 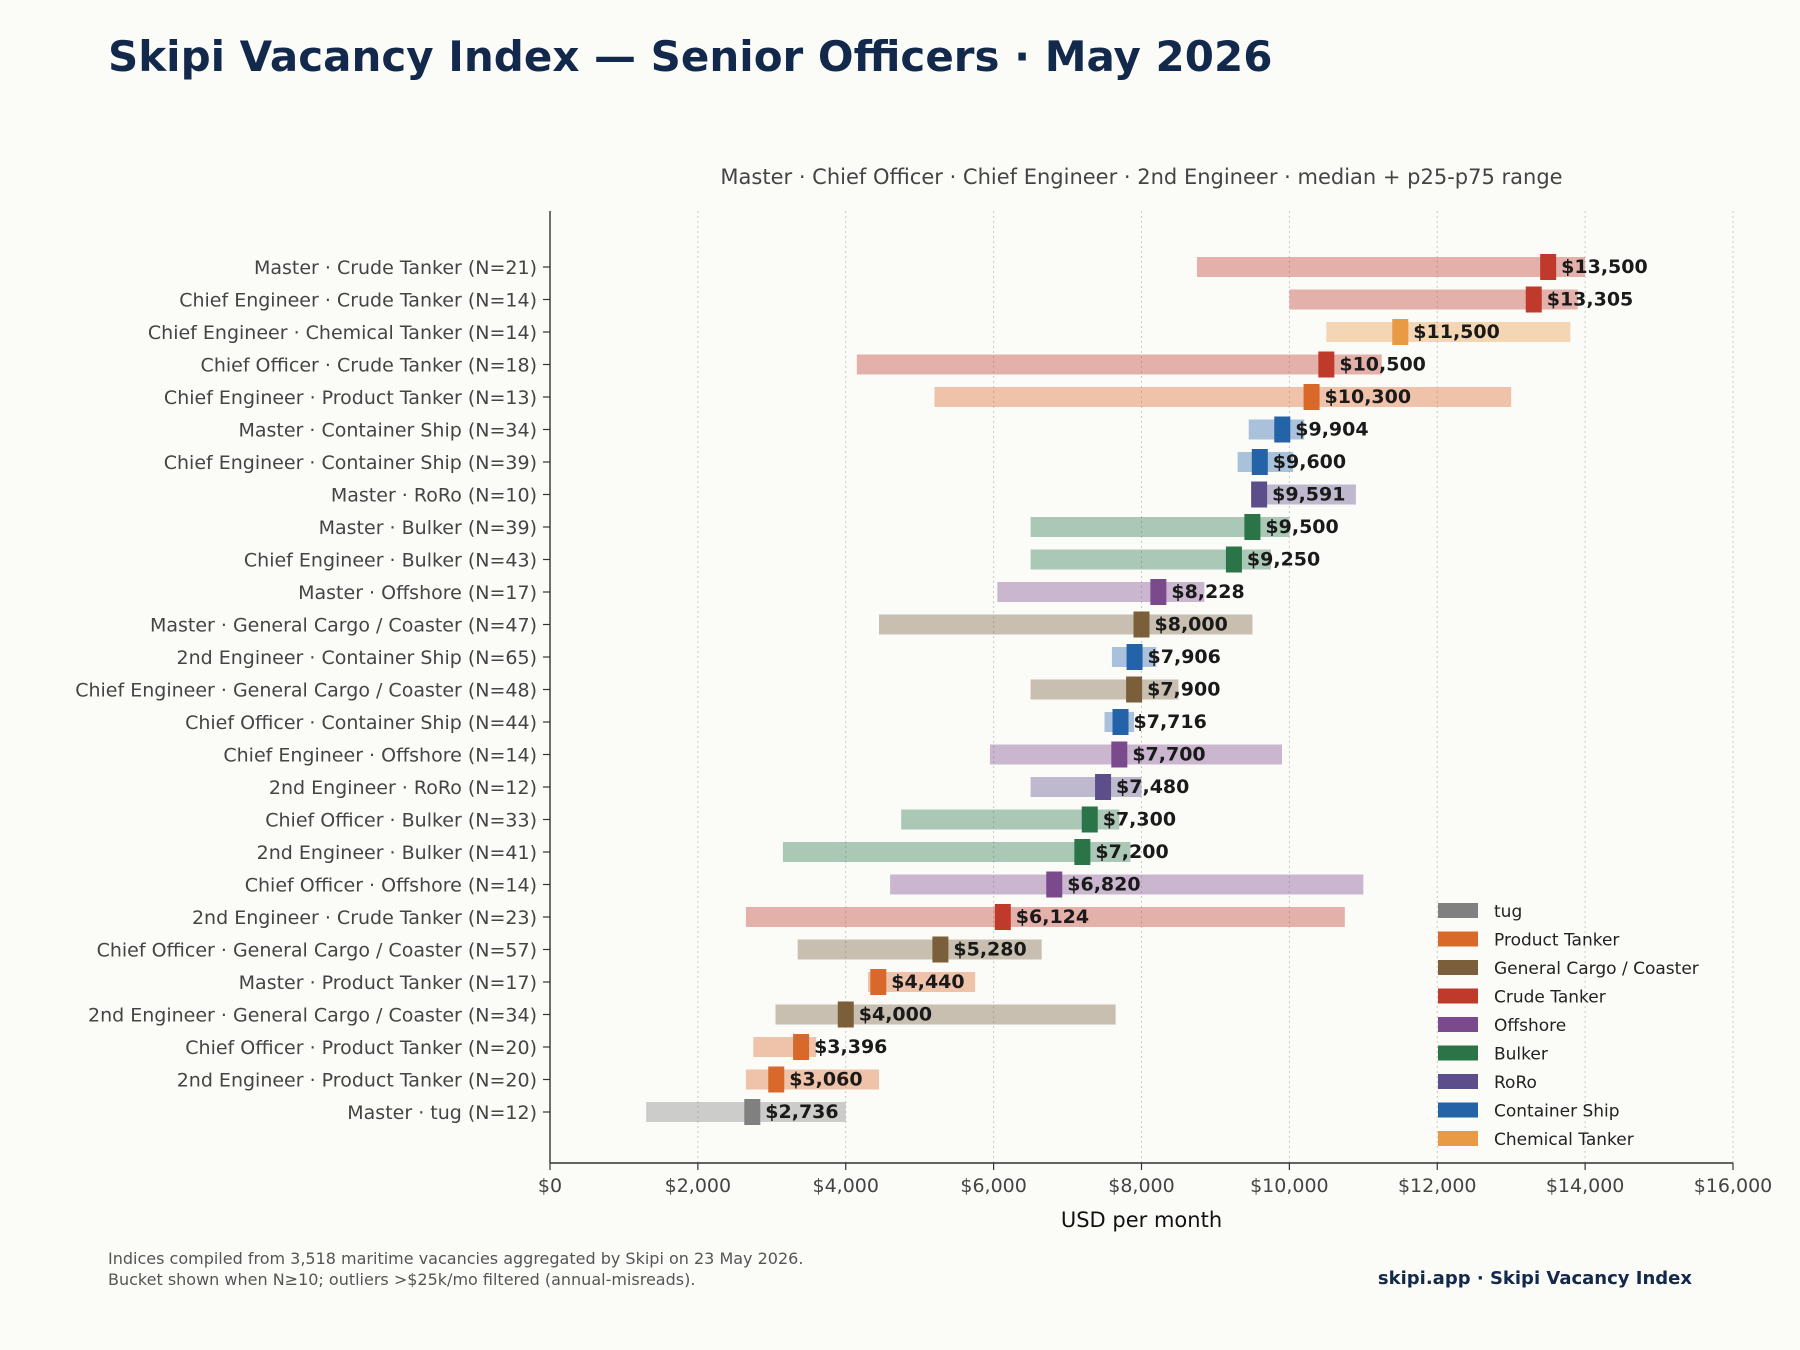 I want to click on row-label: Chief Engineer · Offshore (N=14), so click(x=380, y=756).